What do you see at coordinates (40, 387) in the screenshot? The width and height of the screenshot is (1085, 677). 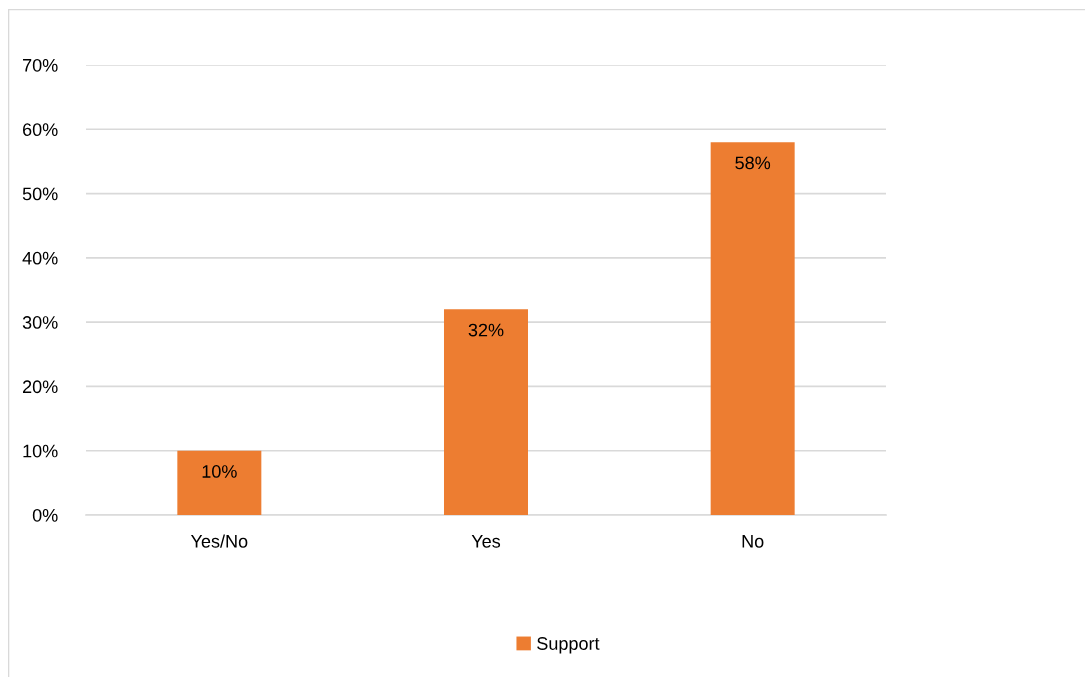 I see `y-tick-label: 20%` at bounding box center [40, 387].